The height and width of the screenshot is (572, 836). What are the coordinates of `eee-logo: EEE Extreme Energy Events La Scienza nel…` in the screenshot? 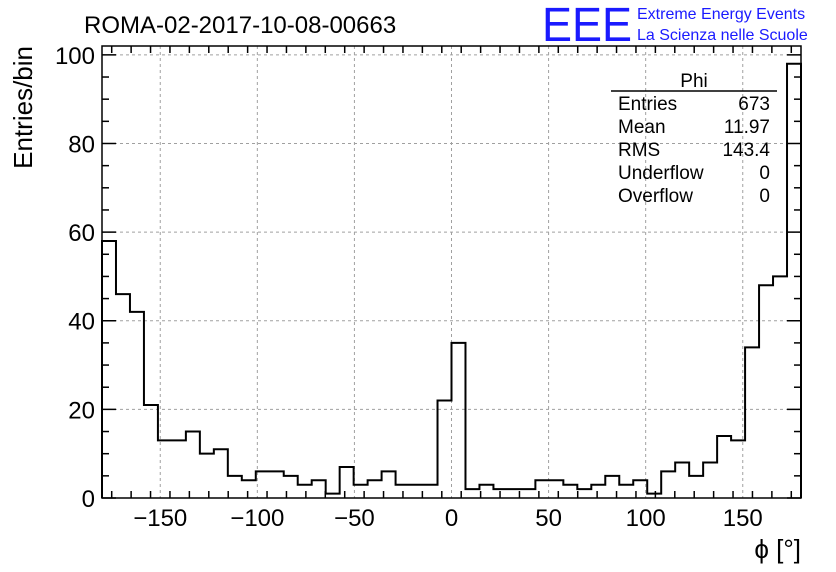 It's located at (675, 26).